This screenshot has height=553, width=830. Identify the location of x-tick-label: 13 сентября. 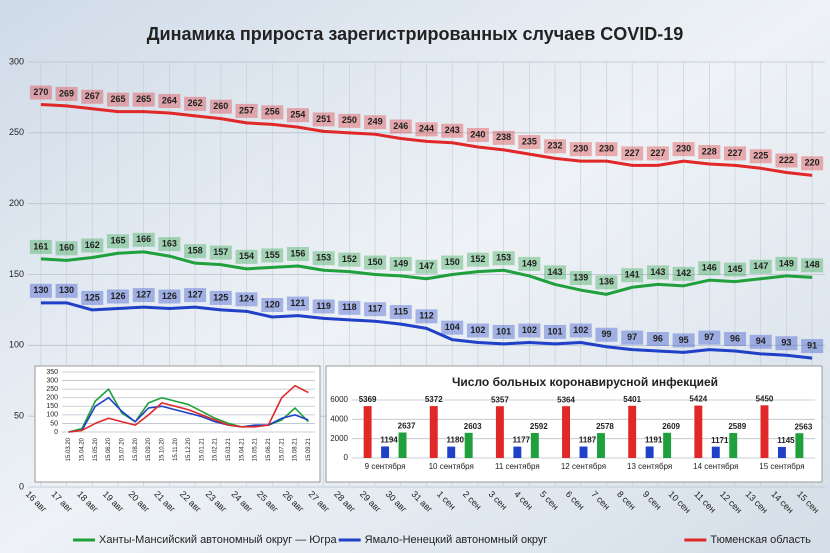
(649, 466).